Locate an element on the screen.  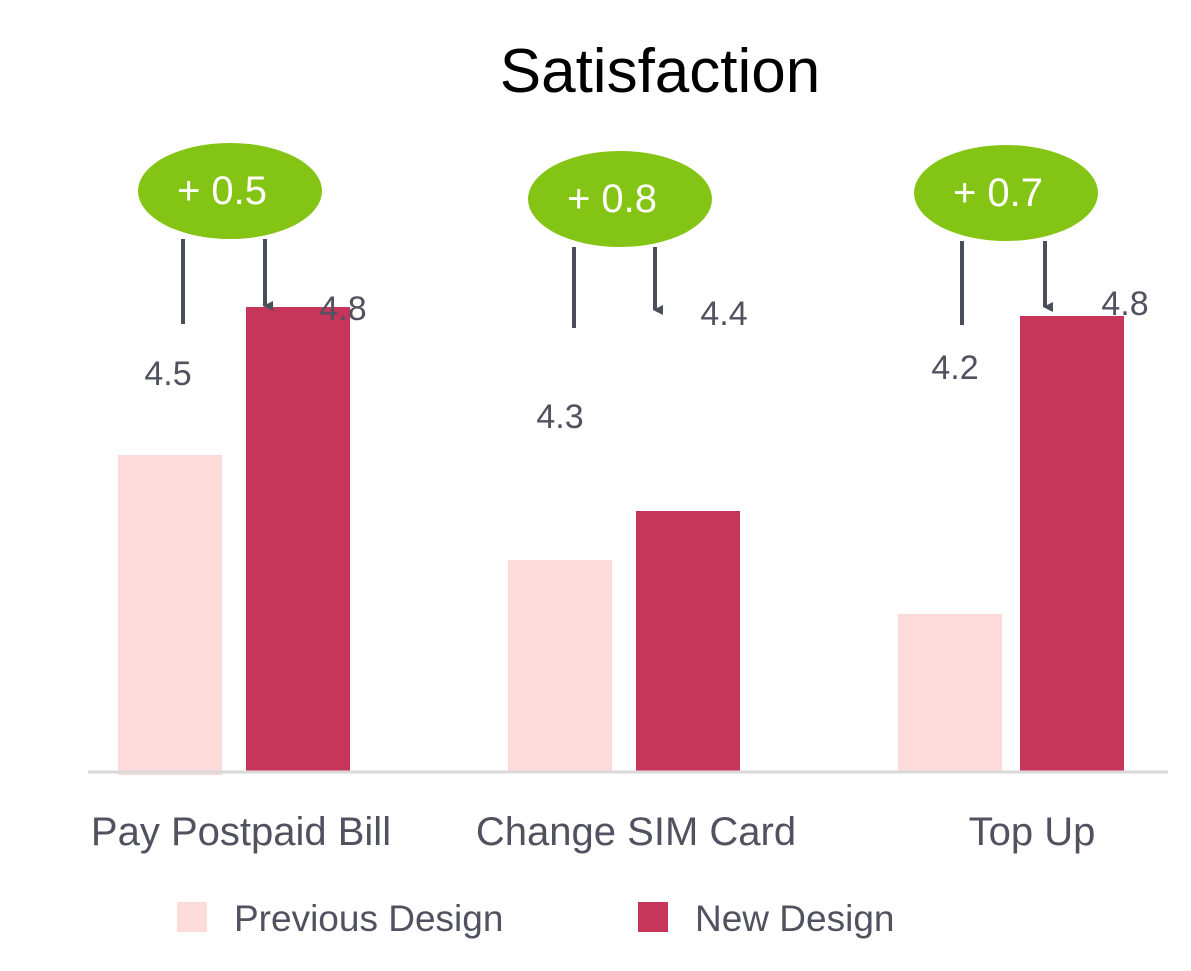
legend-label-new: New Design is located at coordinates (794, 918).